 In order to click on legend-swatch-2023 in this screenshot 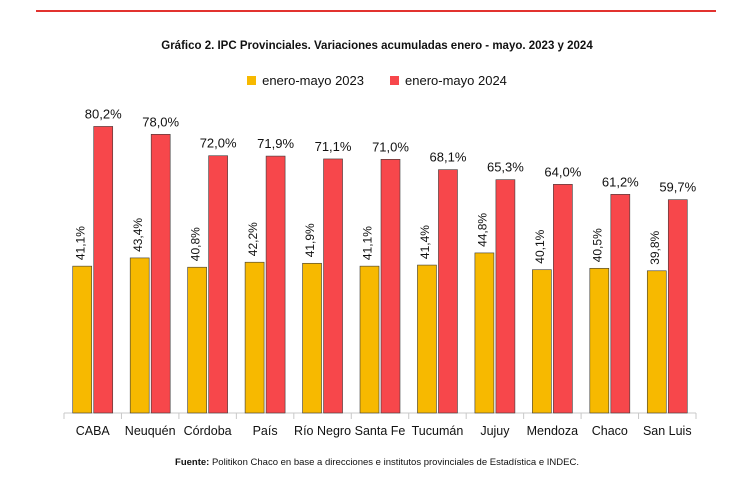, I will do `click(252, 80)`.